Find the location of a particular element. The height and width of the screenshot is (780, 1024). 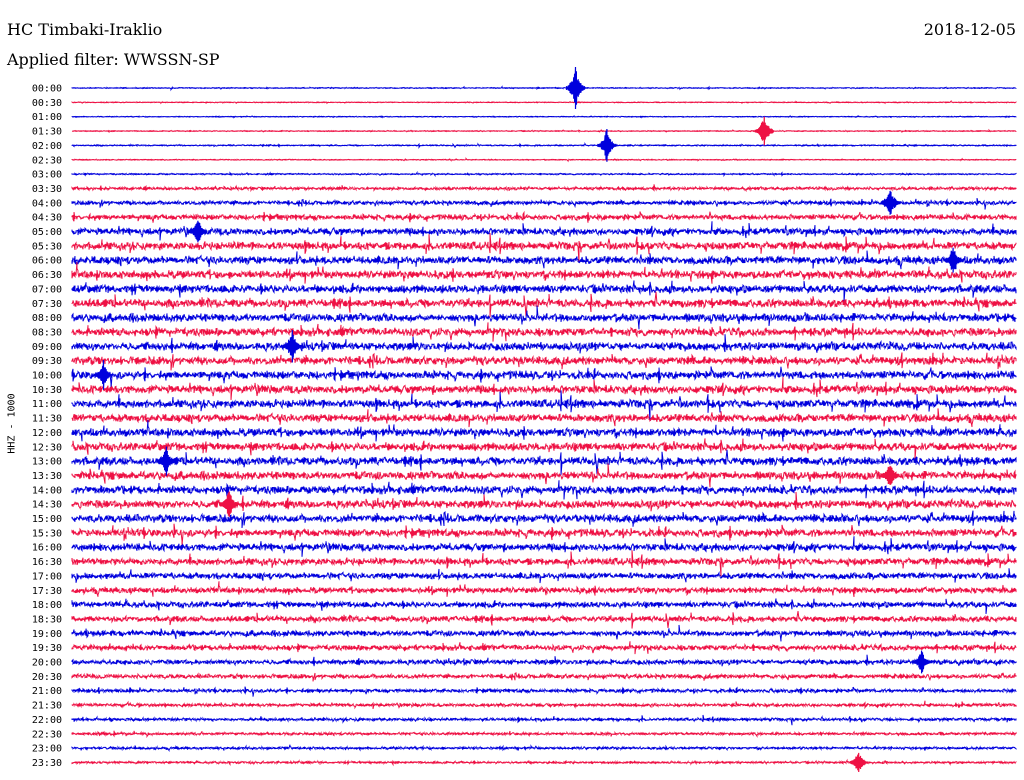

time-tick-label: 03:00 is located at coordinates (47, 175).